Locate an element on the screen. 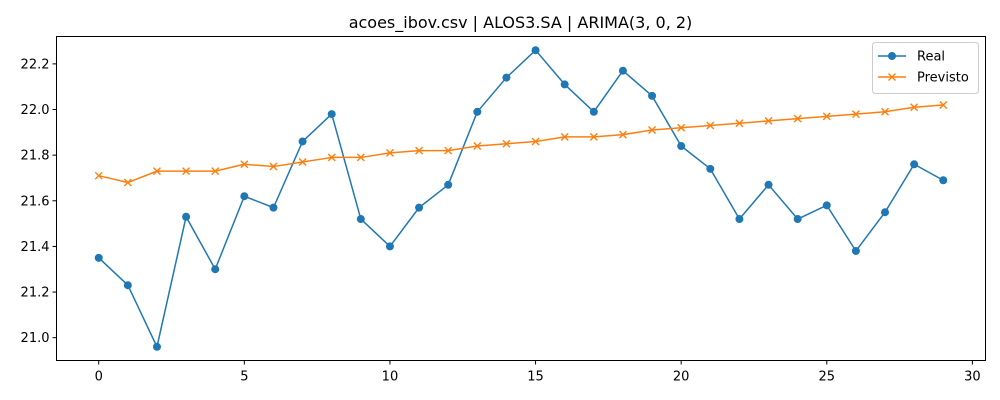 This screenshot has width=1000, height=400. y-tick-label: 22.0 is located at coordinates (35, 110).